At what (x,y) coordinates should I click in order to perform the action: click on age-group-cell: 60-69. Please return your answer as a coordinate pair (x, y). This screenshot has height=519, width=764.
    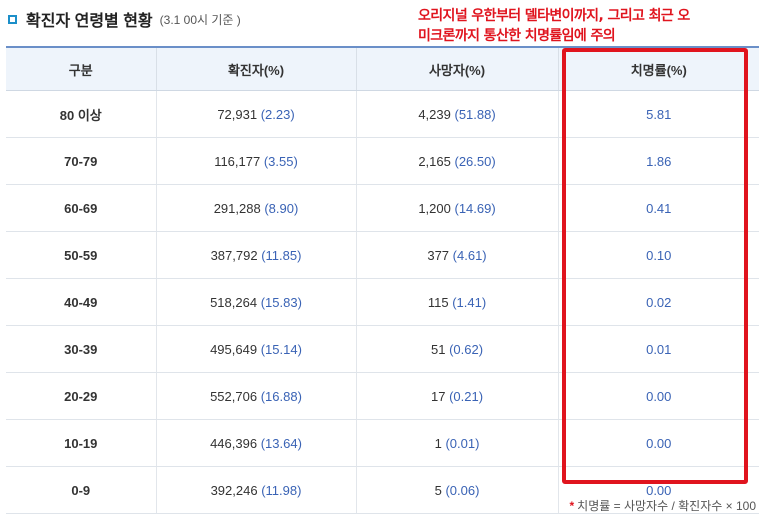
    Looking at the image, I should click on (81, 208).